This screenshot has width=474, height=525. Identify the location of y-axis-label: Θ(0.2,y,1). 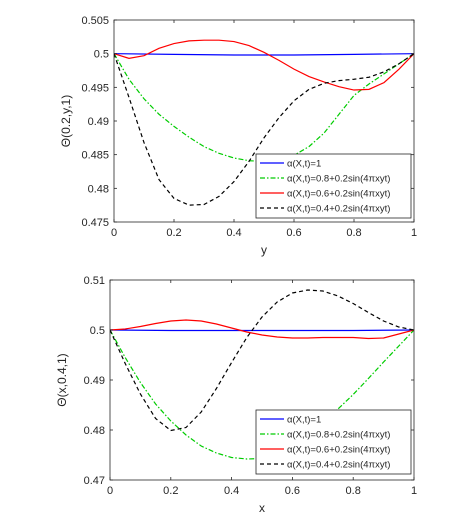
(66, 121).